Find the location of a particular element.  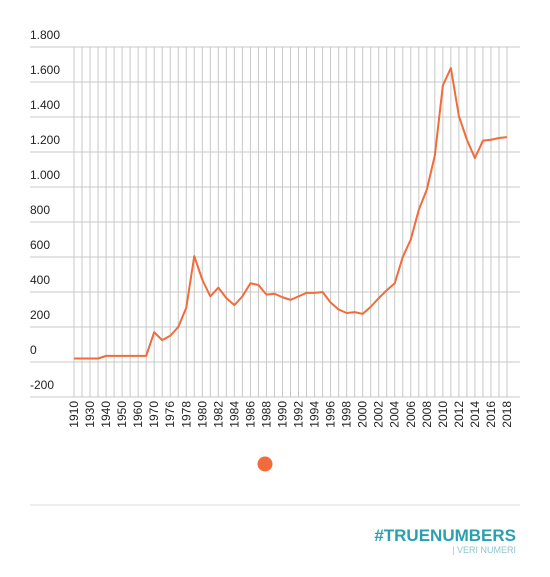

x-tick-label: 1996 is located at coordinates (331, 414).